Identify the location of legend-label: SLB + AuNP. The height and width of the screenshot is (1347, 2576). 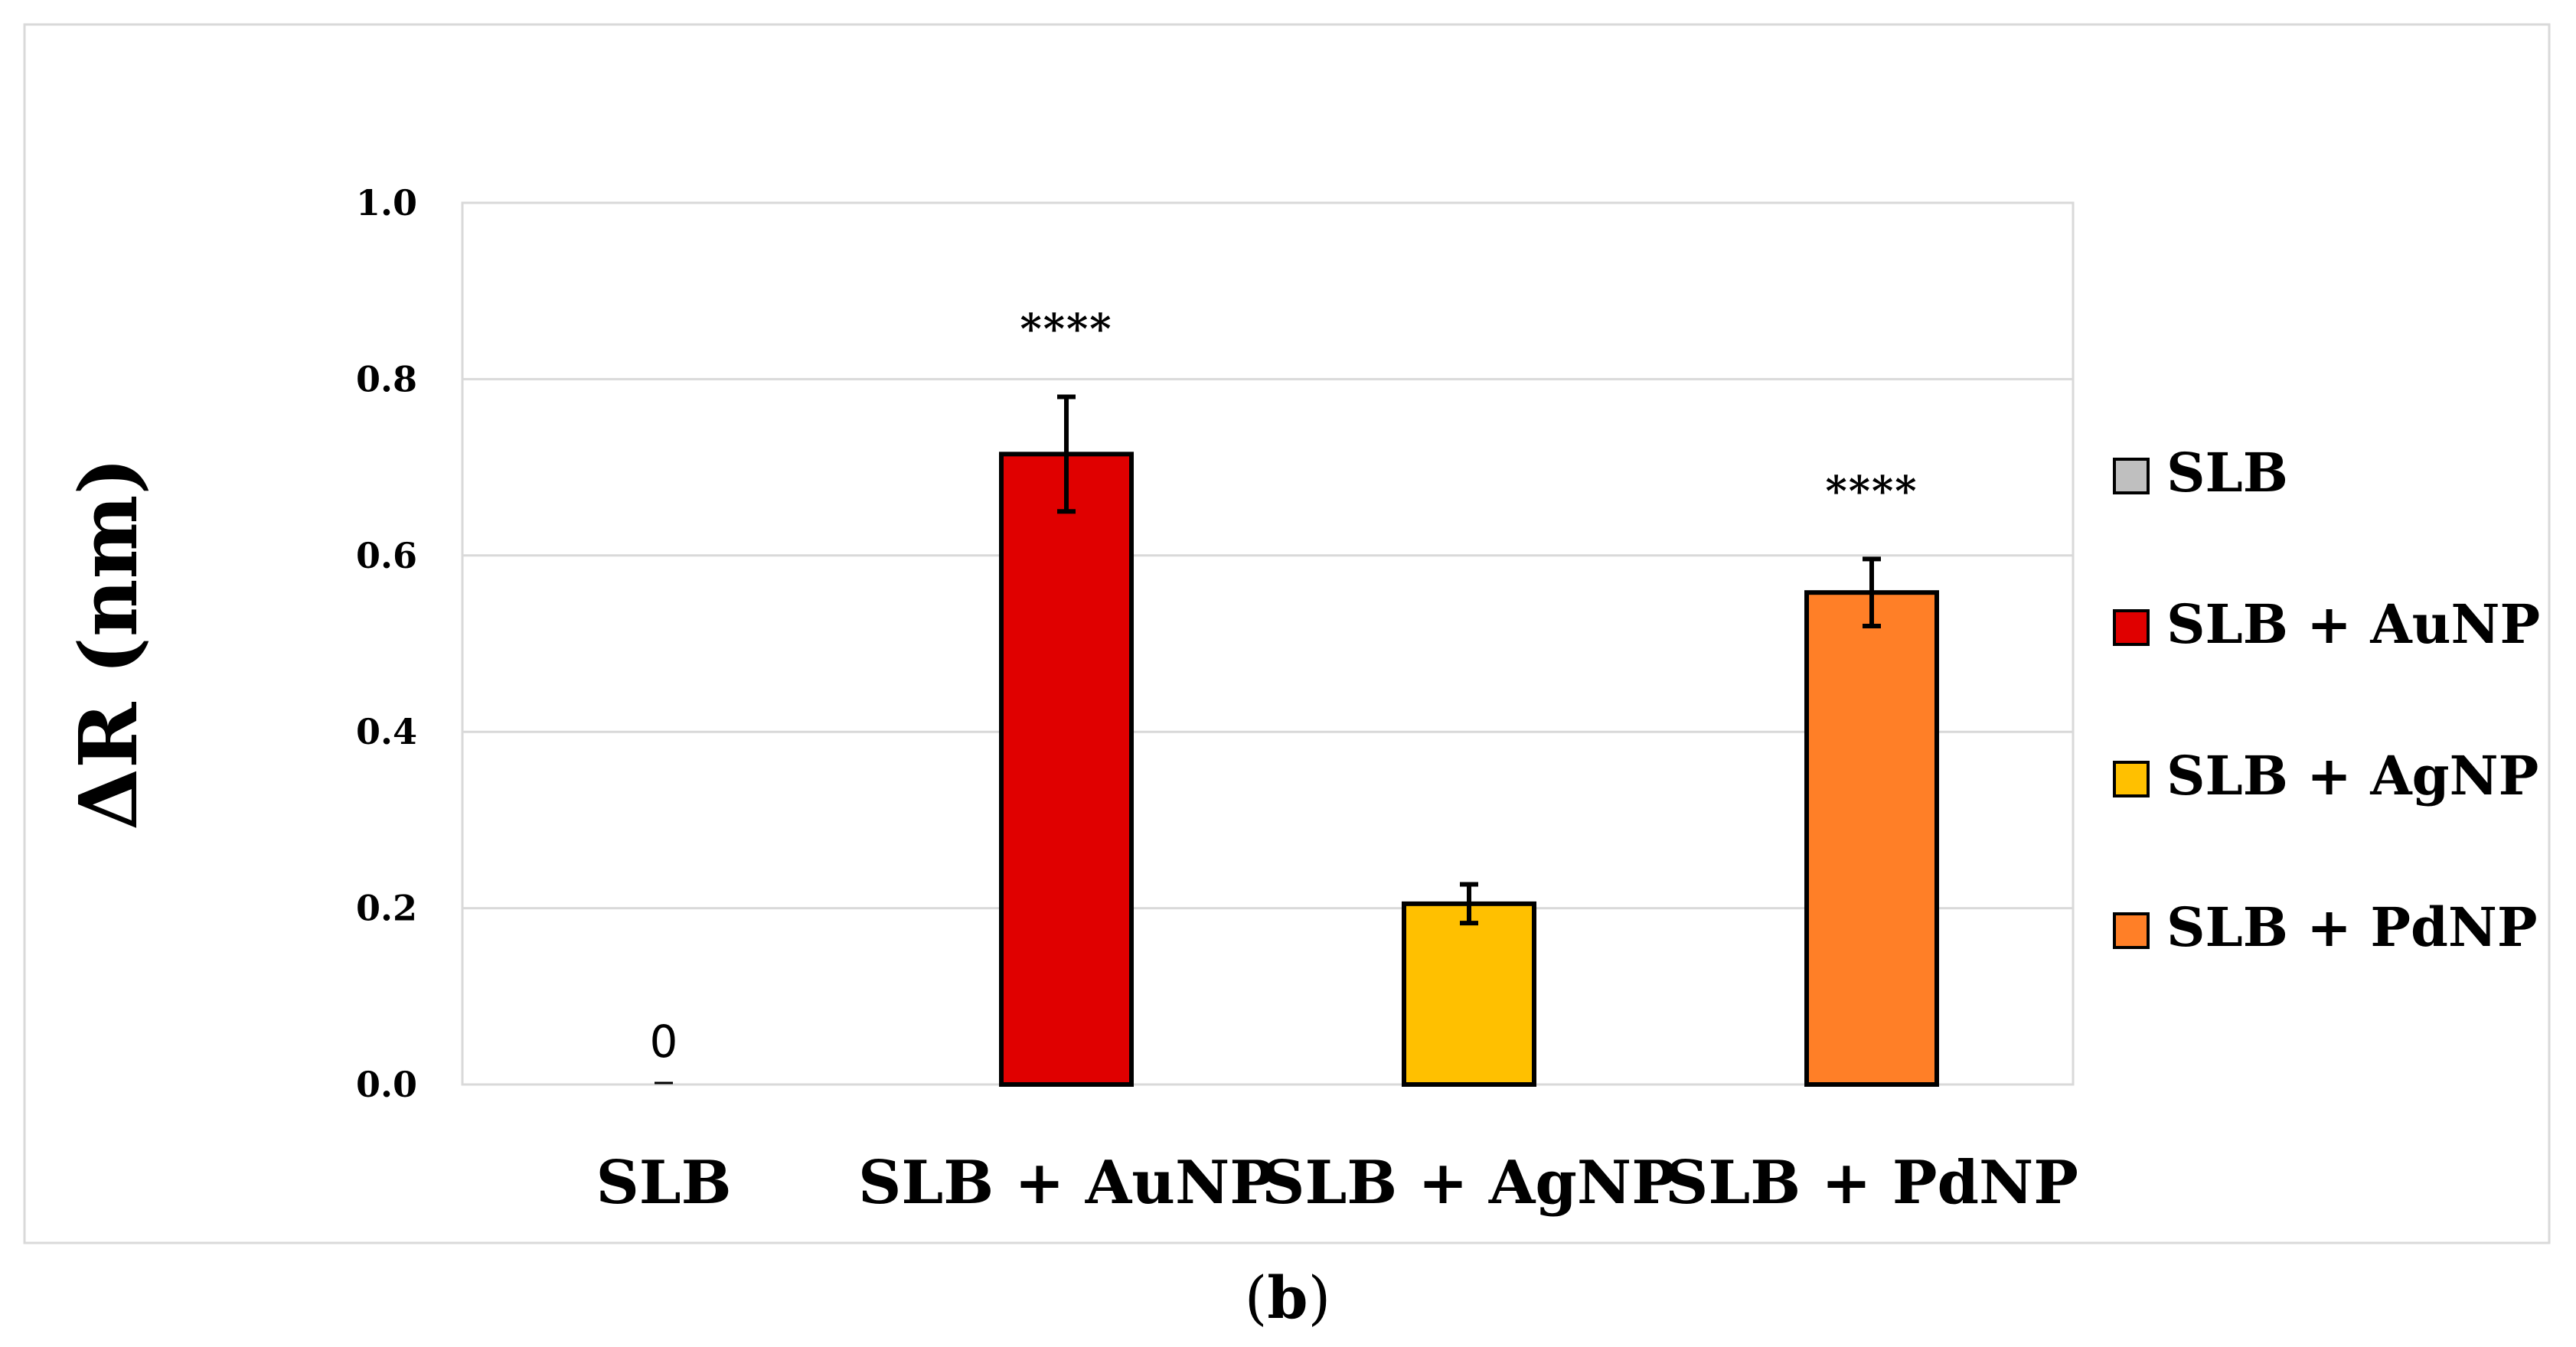
(2353, 624).